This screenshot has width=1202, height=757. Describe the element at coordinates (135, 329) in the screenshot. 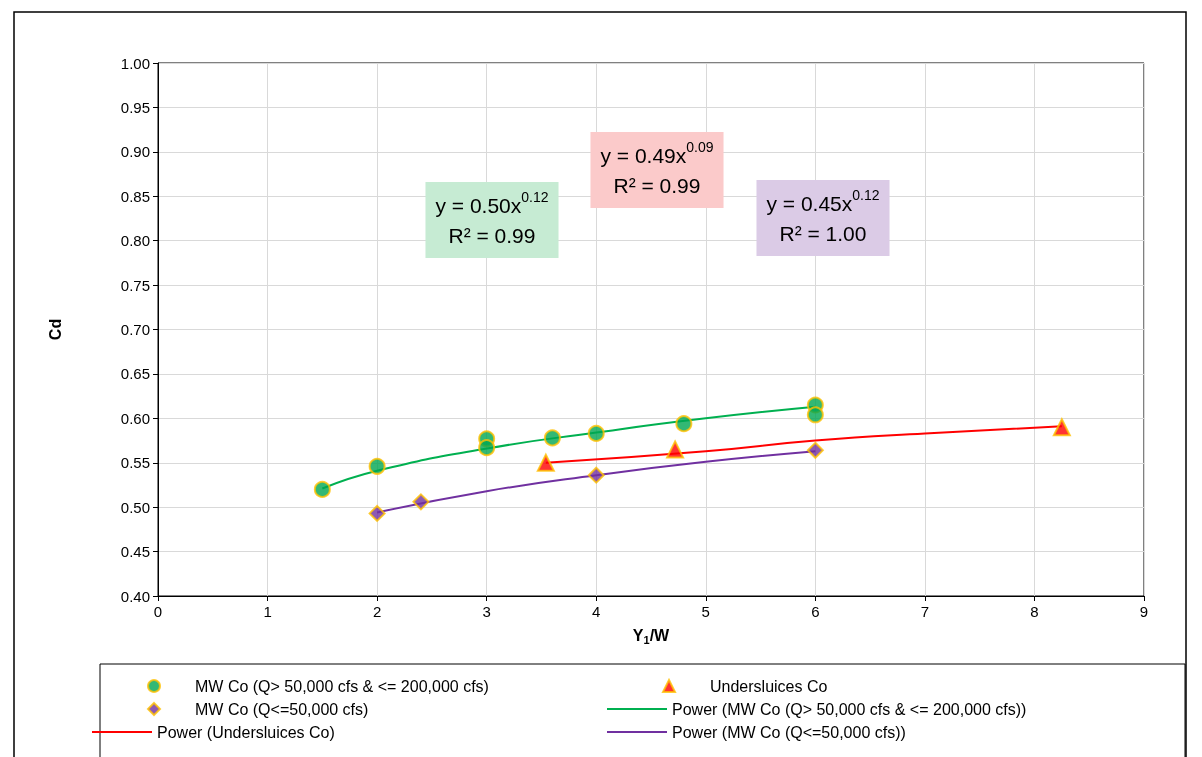

I see `y-tick-label: 0.70` at that location.